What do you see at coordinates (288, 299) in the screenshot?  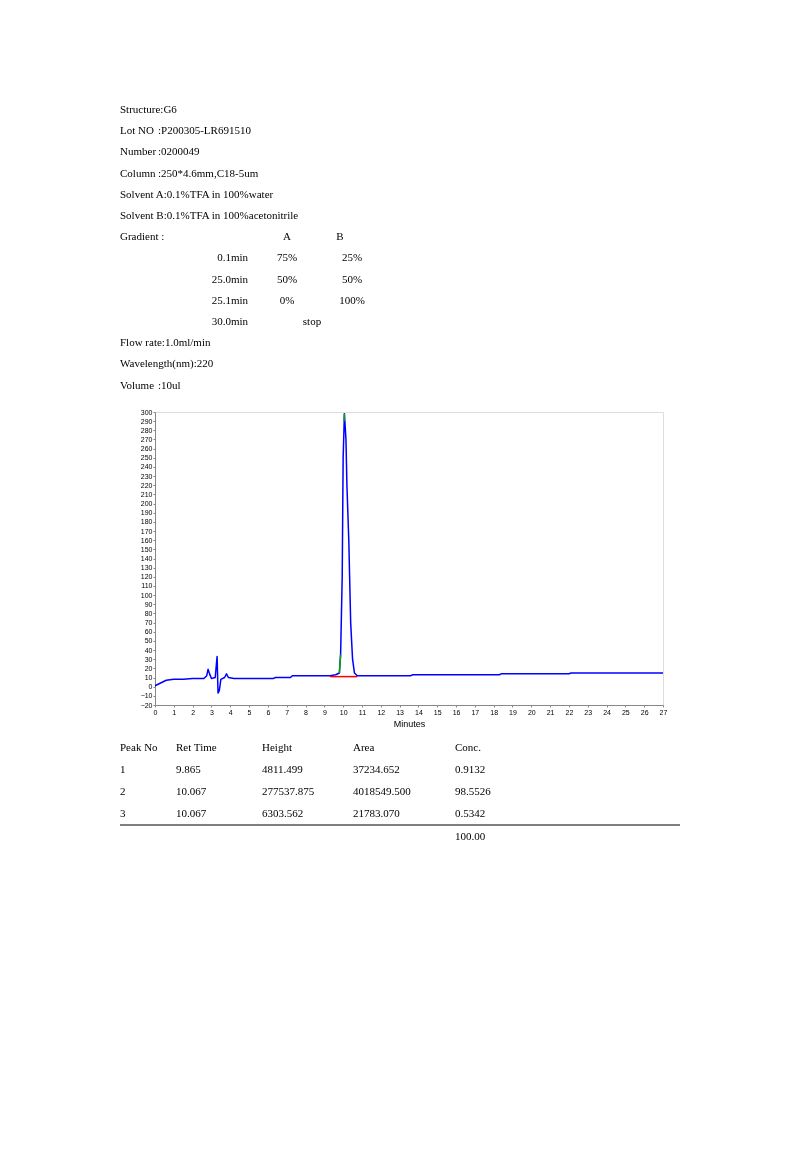 I see `text: 25.1min 0% 100%` at bounding box center [288, 299].